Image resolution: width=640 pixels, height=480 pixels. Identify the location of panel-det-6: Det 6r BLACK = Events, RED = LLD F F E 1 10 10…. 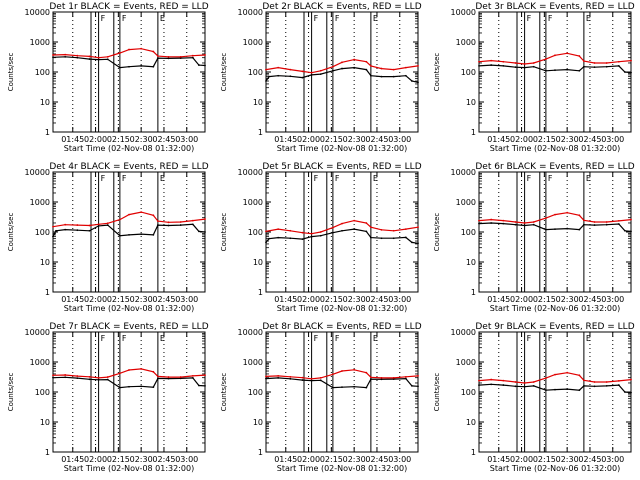
(534, 237).